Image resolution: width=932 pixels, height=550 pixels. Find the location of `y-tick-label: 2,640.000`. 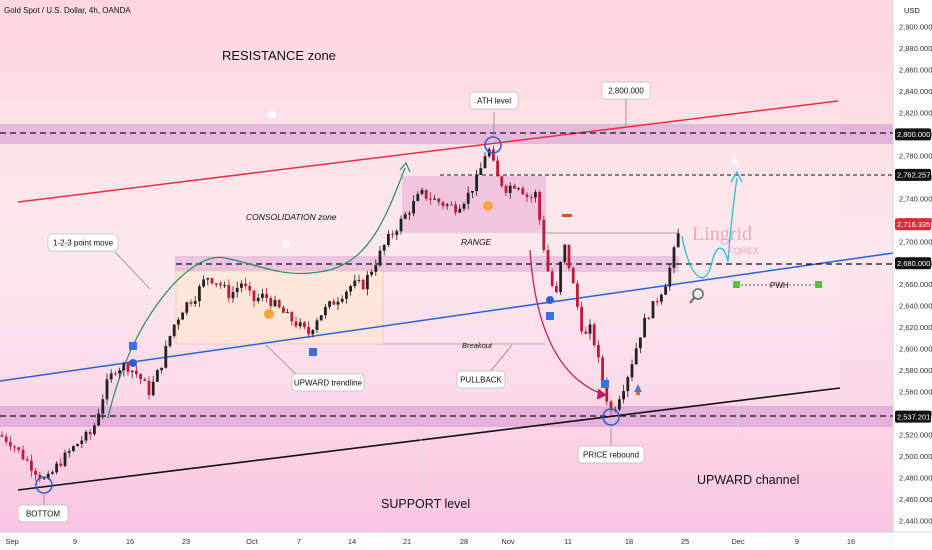

y-tick-label: 2,640.000 is located at coordinates (915, 306).